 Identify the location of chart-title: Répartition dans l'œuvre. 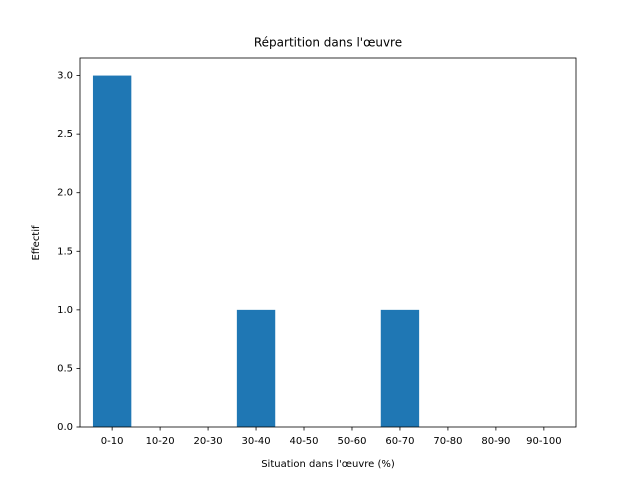
(328, 43).